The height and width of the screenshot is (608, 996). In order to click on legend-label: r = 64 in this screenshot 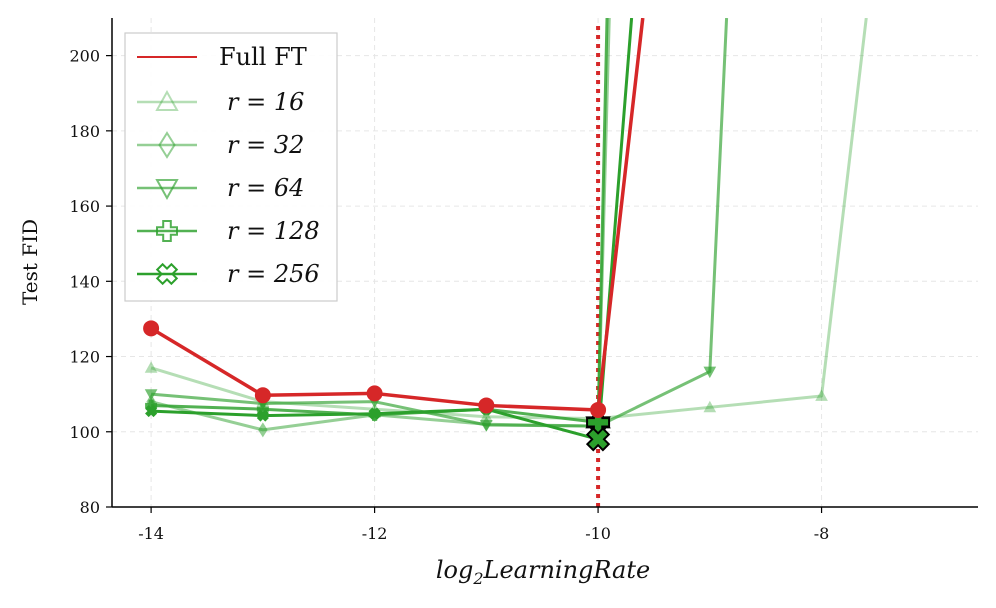, I will do `click(265, 188)`.